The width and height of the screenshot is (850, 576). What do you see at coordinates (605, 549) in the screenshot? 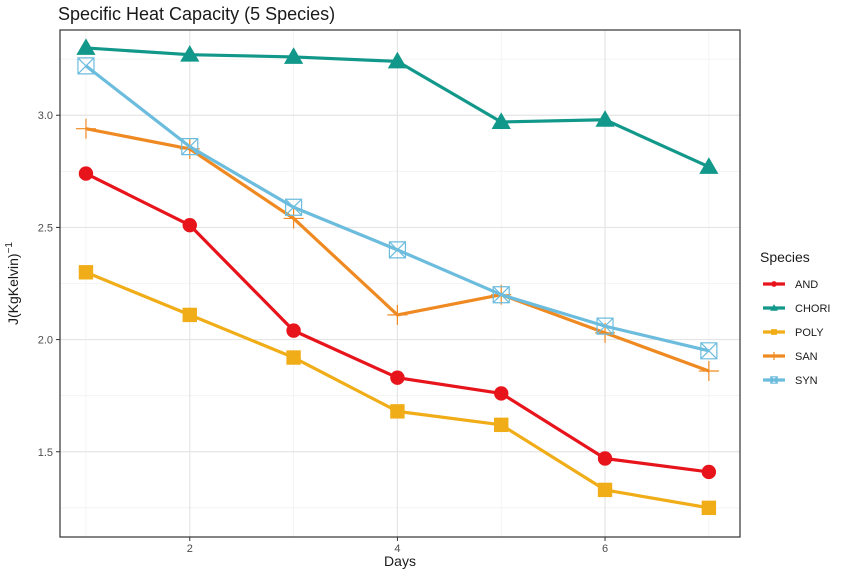
I see `x-tick-label: 6` at bounding box center [605, 549].